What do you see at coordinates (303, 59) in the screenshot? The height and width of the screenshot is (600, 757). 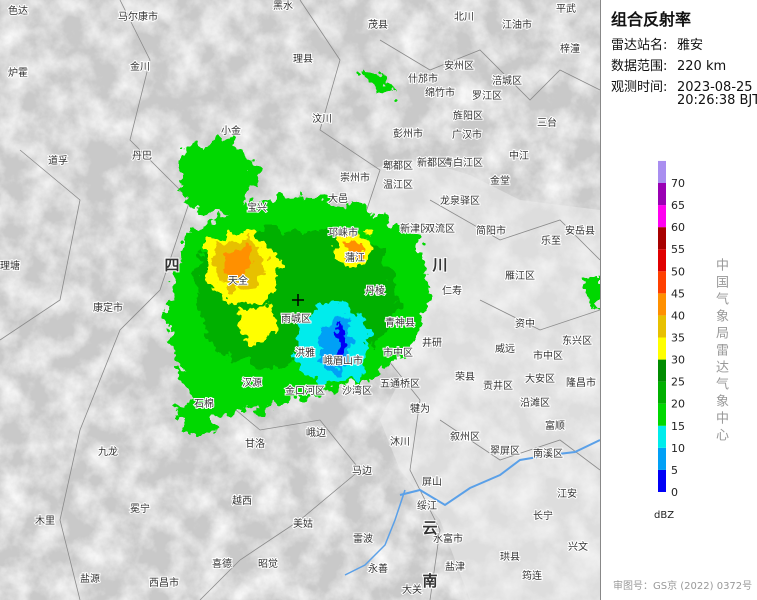 I see `place-label: 理县` at bounding box center [303, 59].